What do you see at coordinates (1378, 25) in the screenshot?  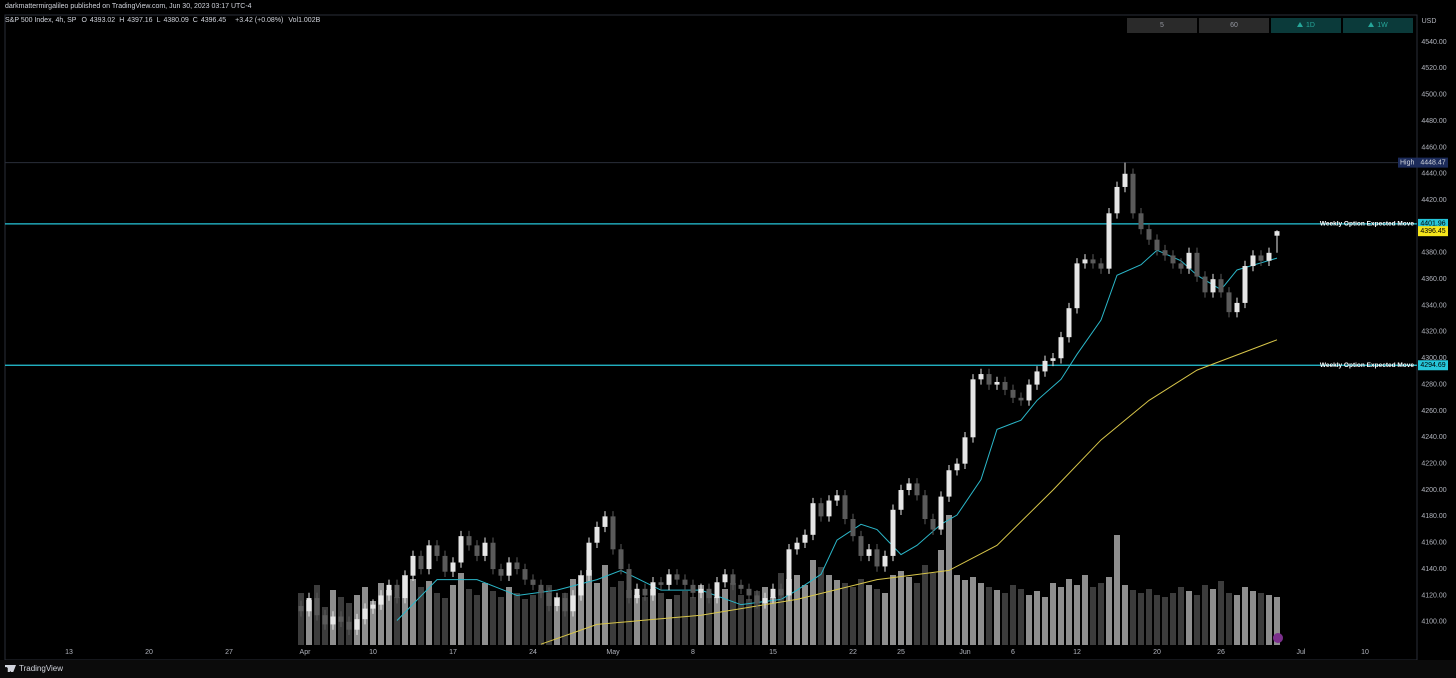 I see `timeframe-button: 1W` at bounding box center [1378, 25].